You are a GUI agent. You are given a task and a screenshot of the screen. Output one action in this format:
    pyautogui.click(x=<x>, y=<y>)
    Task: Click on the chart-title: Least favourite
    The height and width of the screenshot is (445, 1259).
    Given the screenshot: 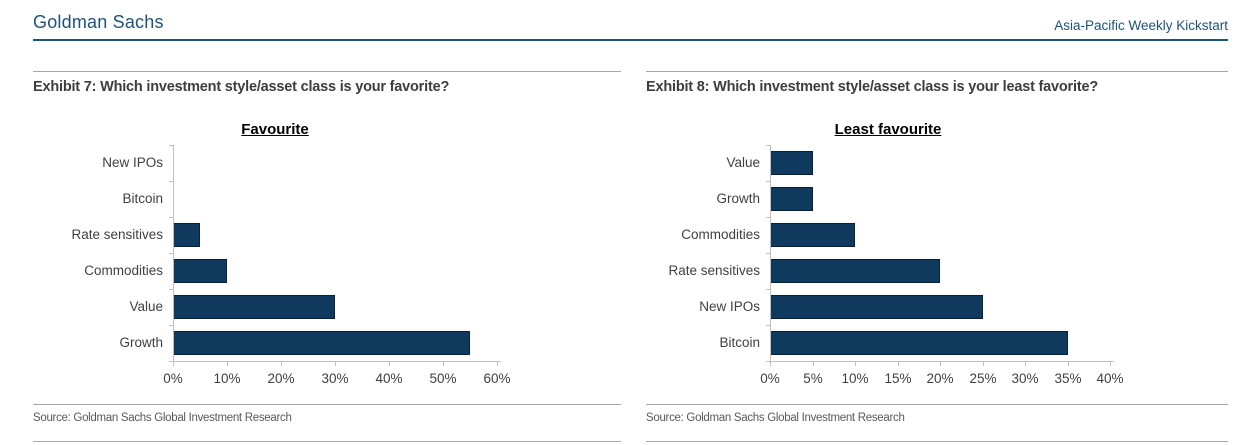 What is the action you would take?
    pyautogui.click(x=888, y=129)
    